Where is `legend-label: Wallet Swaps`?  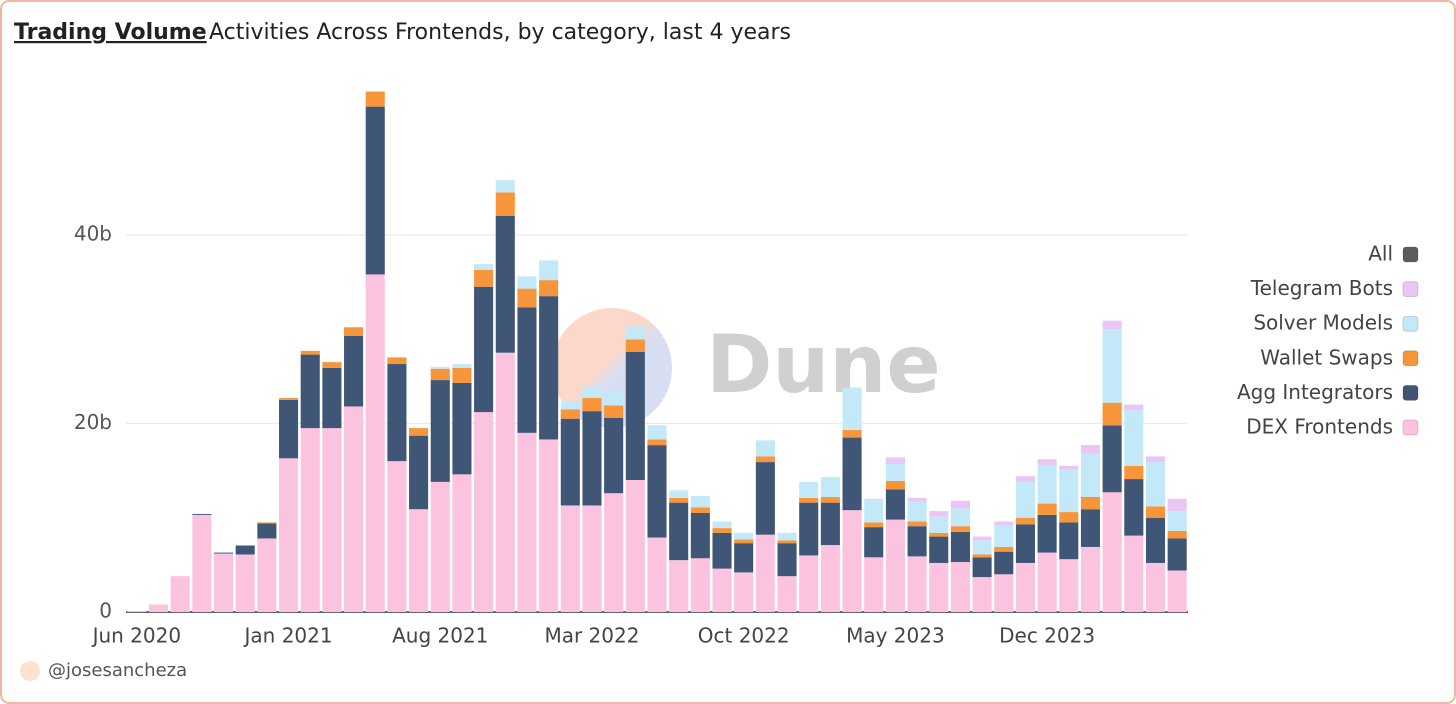
legend-label: Wallet Swaps is located at coordinates (1326, 357).